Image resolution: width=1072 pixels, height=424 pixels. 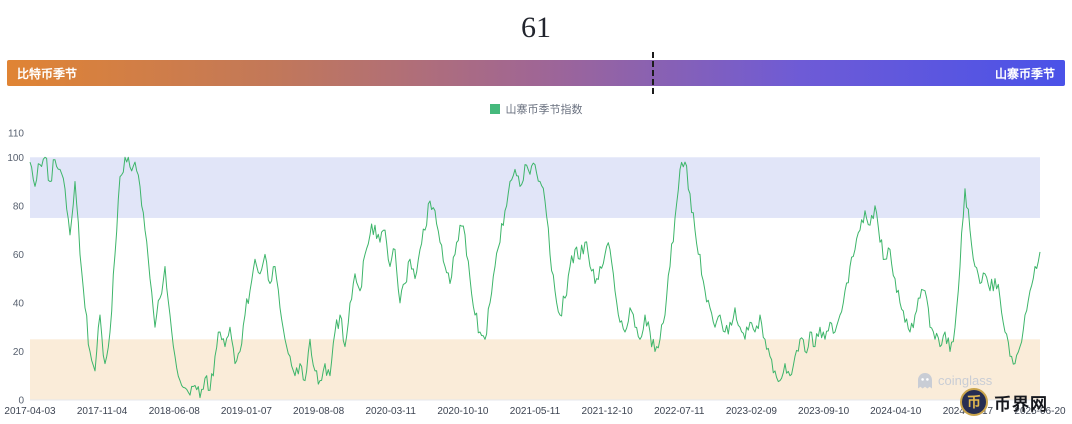 I want to click on chart-legend-item: 山寨币季节指数, so click(x=536, y=109).